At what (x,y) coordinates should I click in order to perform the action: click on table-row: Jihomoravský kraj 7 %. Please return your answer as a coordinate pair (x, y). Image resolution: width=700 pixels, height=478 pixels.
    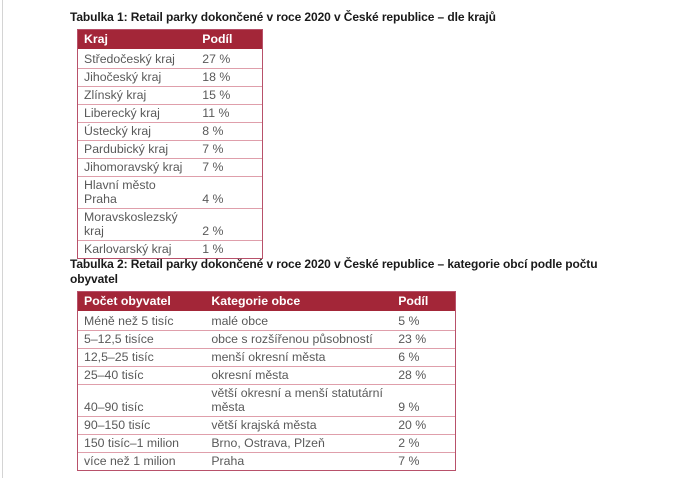
    Looking at the image, I should click on (170, 168).